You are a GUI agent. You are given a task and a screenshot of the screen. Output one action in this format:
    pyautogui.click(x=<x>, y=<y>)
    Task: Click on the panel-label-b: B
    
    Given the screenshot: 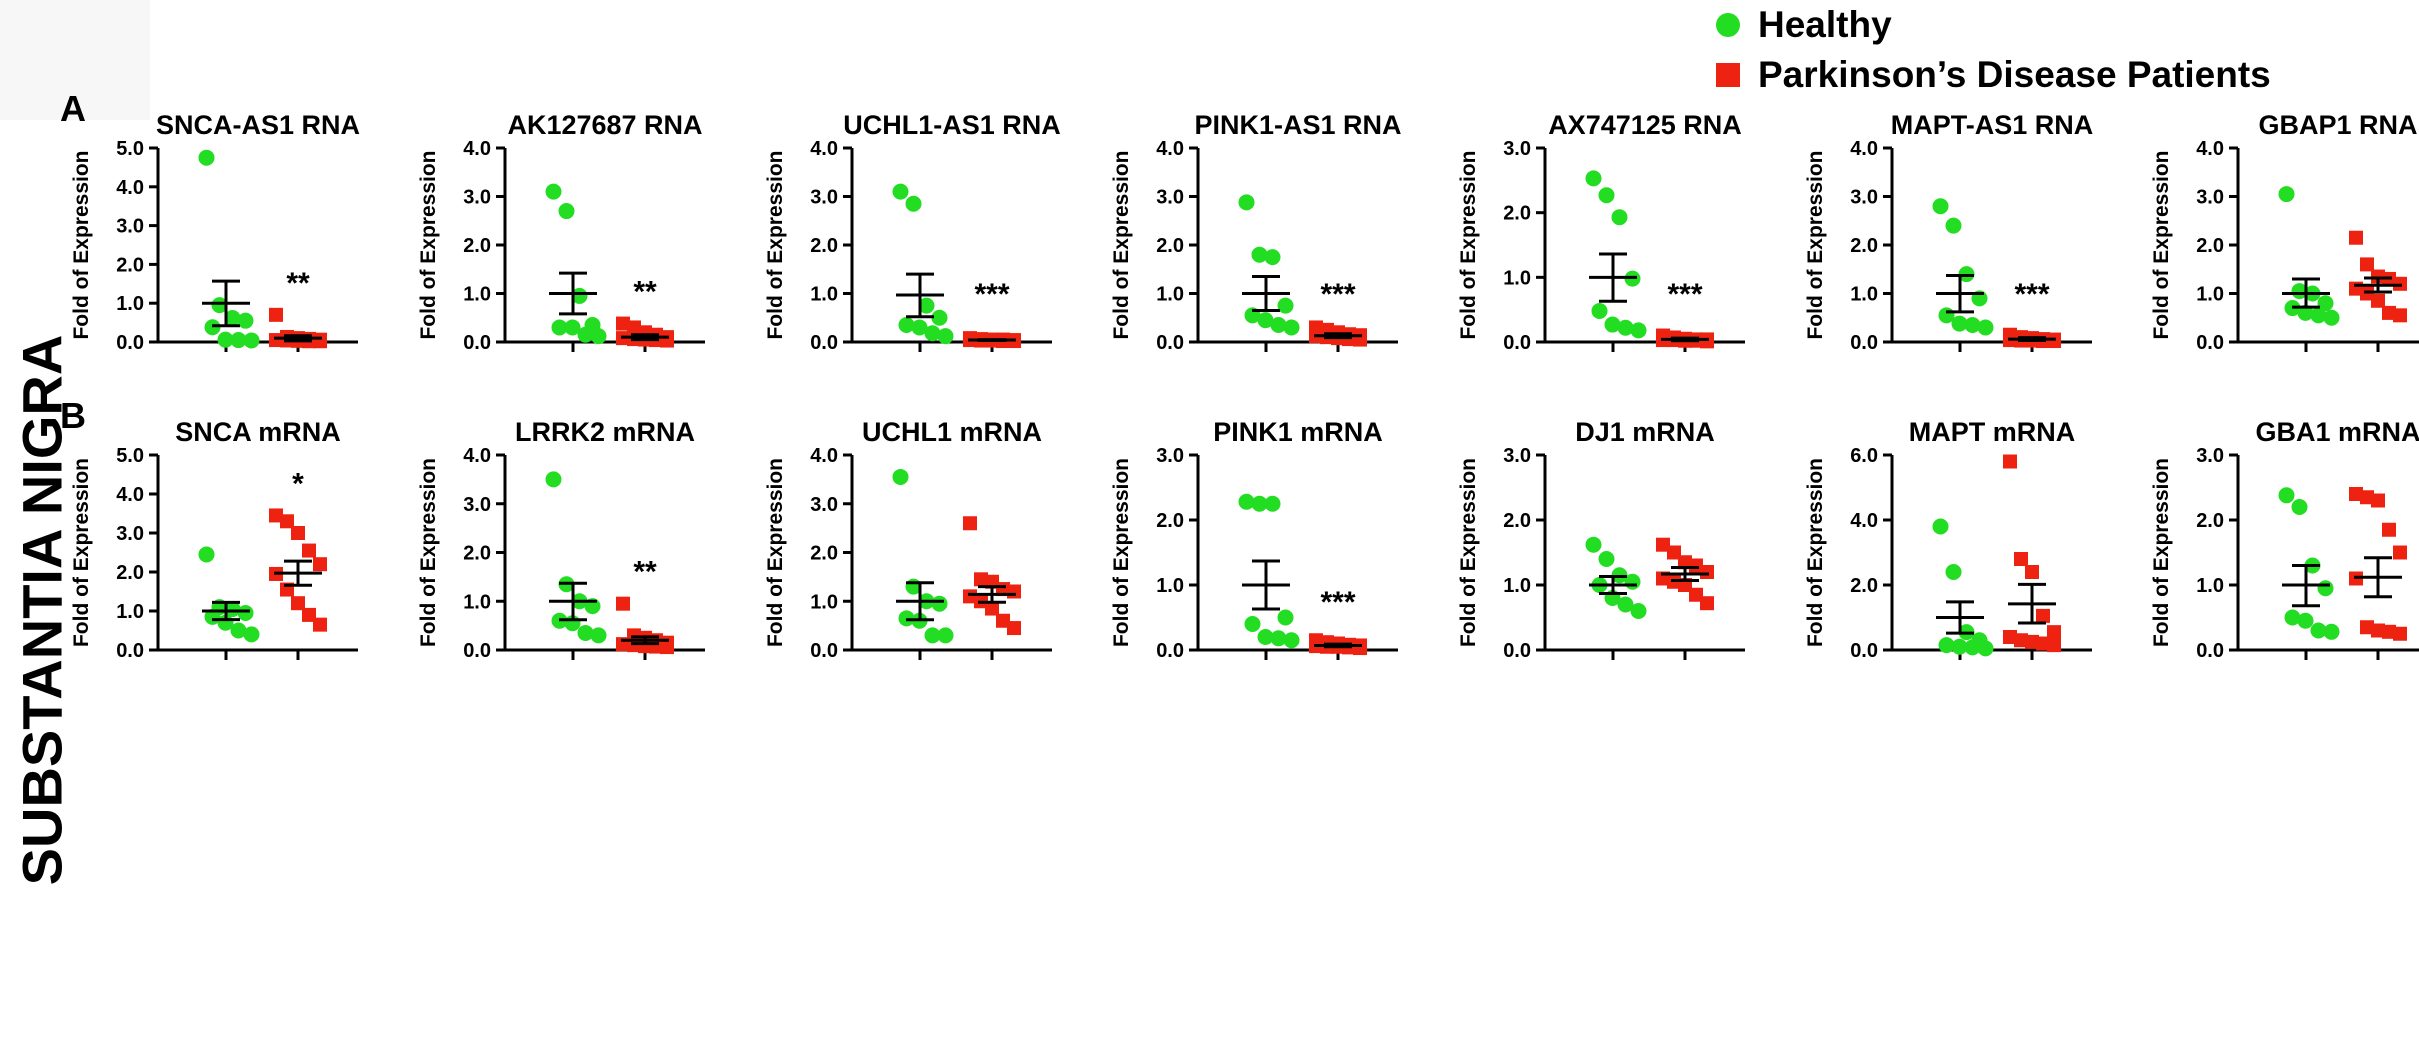 What is the action you would take?
    pyautogui.click(x=73, y=415)
    